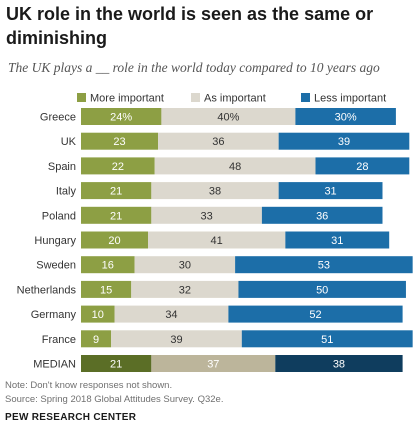 The width and height of the screenshot is (420, 444). I want to click on category-label-netherlands: Netherlands, so click(47, 290).